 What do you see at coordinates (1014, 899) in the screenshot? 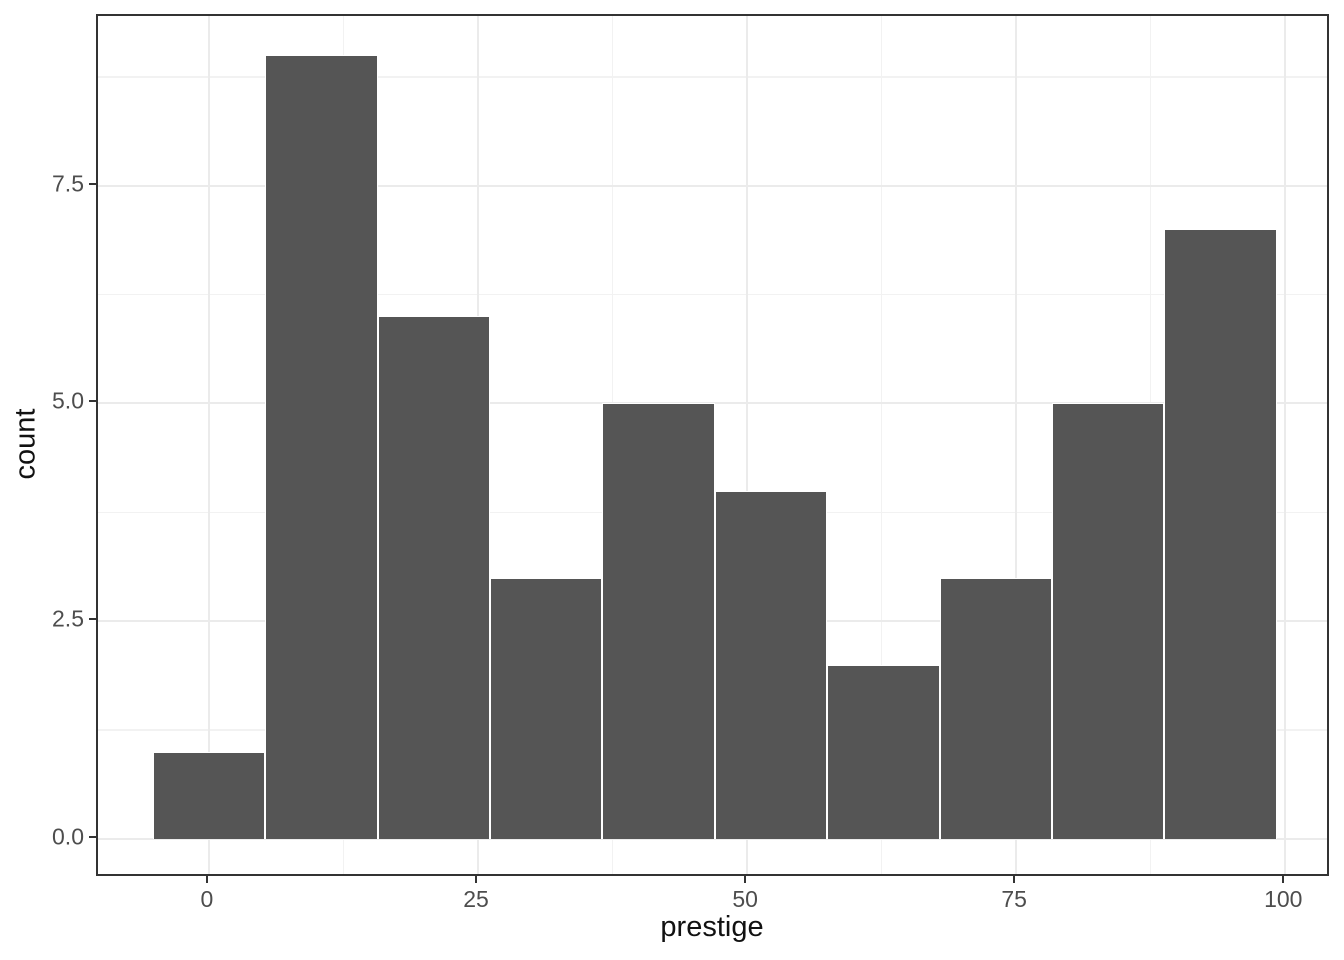
I see `x-tick-label: 75` at bounding box center [1014, 899].